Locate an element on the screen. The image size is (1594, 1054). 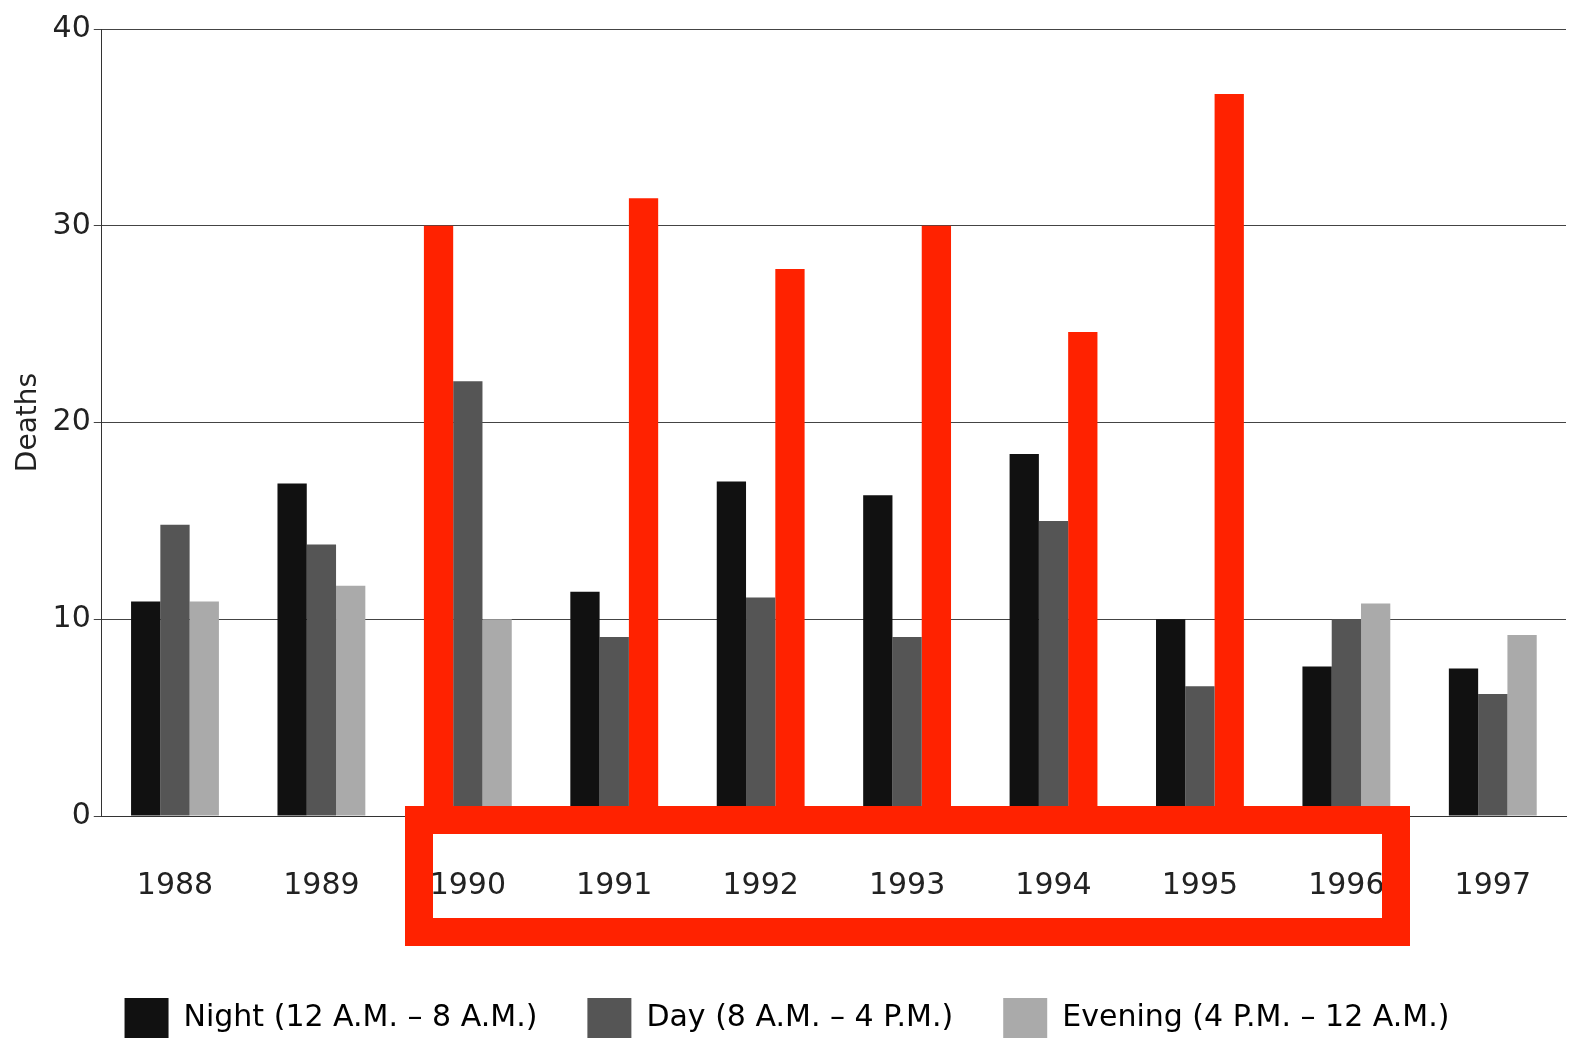
y-tick-label: 10 is located at coordinates (71, 617).